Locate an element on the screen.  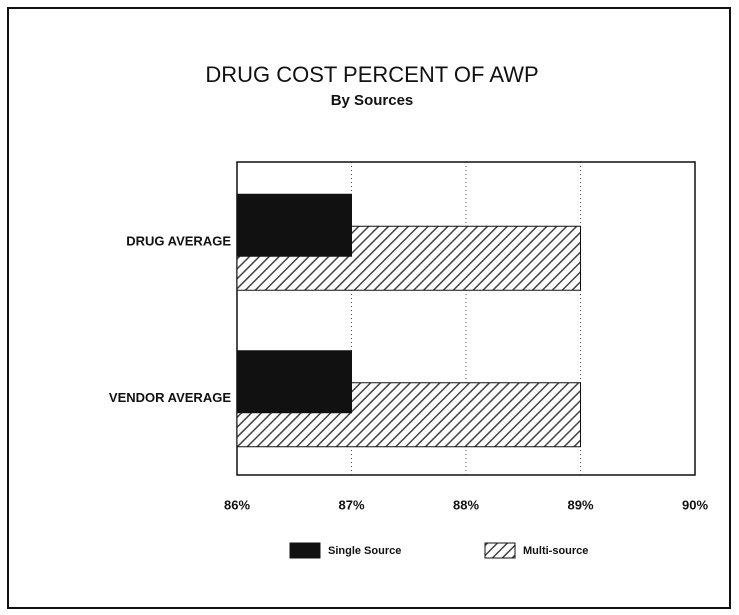
chart-title: DRUG COST PERCENT OF AWP is located at coordinates (371, 74).